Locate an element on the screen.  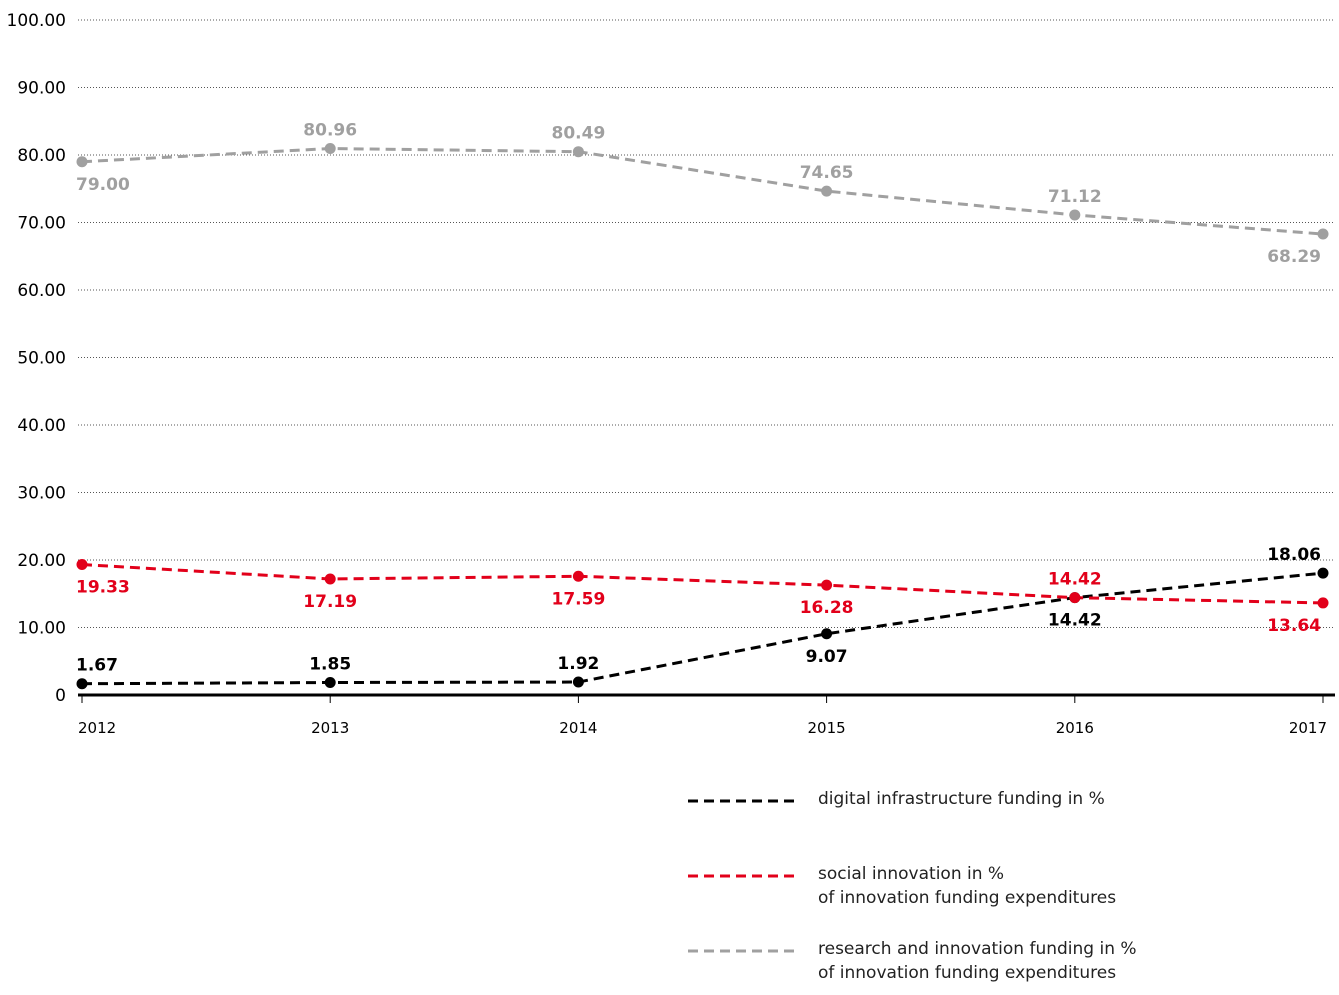
y-tick-label: 100.00 is located at coordinates (36, 21).